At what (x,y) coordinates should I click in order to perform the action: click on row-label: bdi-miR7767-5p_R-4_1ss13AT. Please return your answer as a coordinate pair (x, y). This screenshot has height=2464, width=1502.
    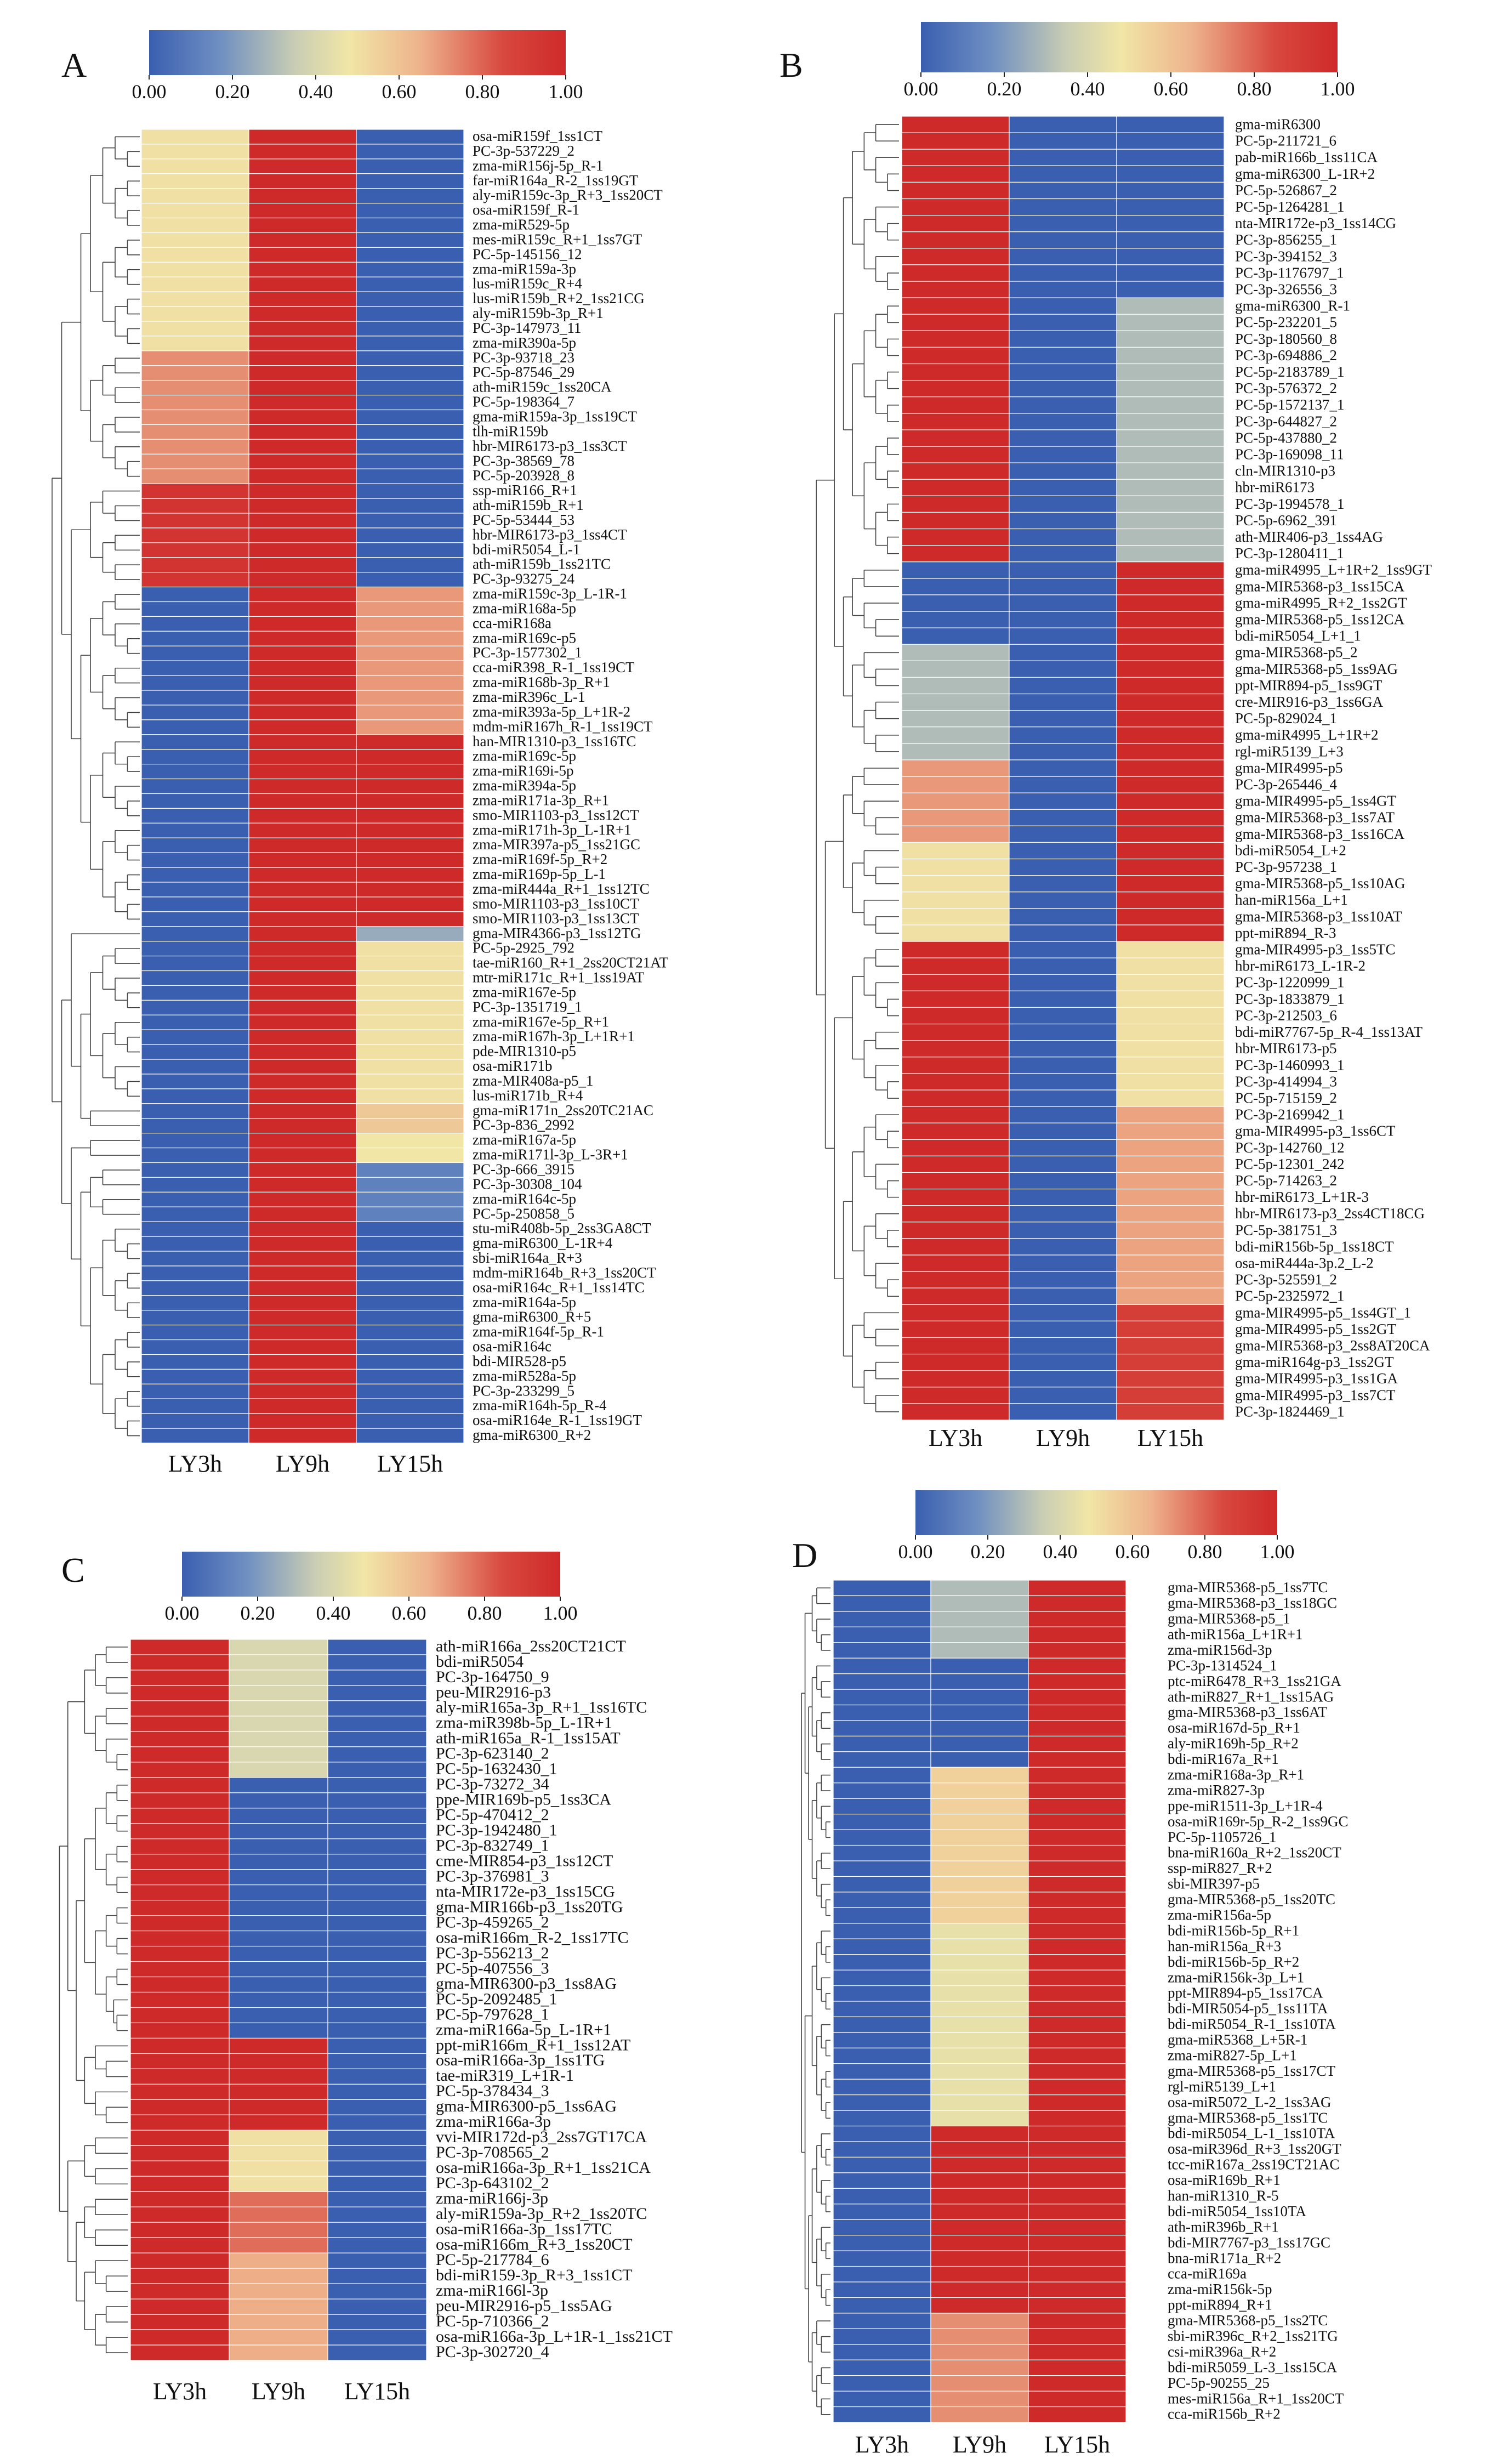
    Looking at the image, I should click on (1329, 1032).